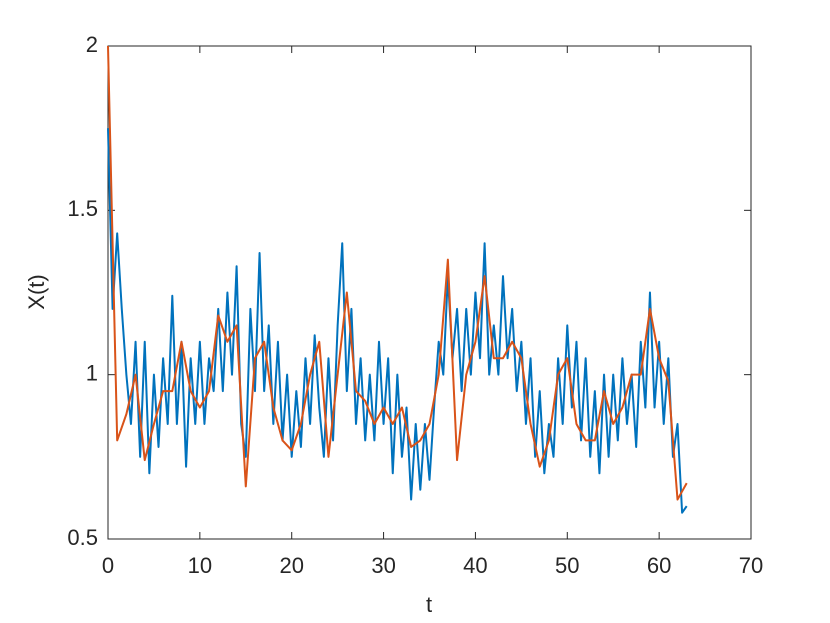 This screenshot has width=830, height=623. Describe the element at coordinates (200, 565) in the screenshot. I see `x-tick-label: 10` at that location.